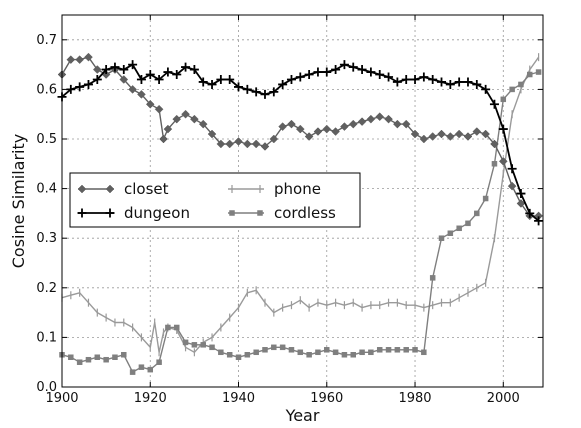  Describe the element at coordinates (110, 189) in the screenshot. I see `legend-marker-closet` at that location.